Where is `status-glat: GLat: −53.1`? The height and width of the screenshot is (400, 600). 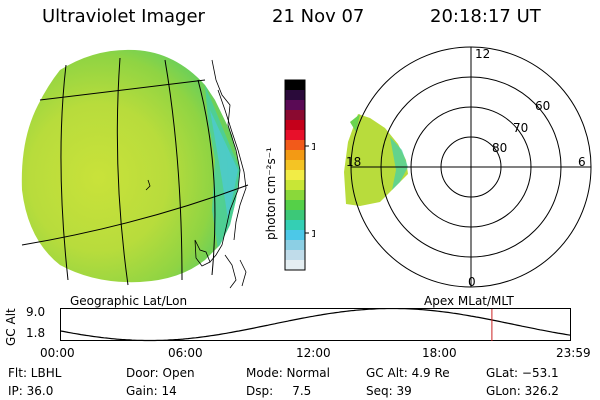
status-glat: GLat: −53.1 is located at coordinates (522, 373).